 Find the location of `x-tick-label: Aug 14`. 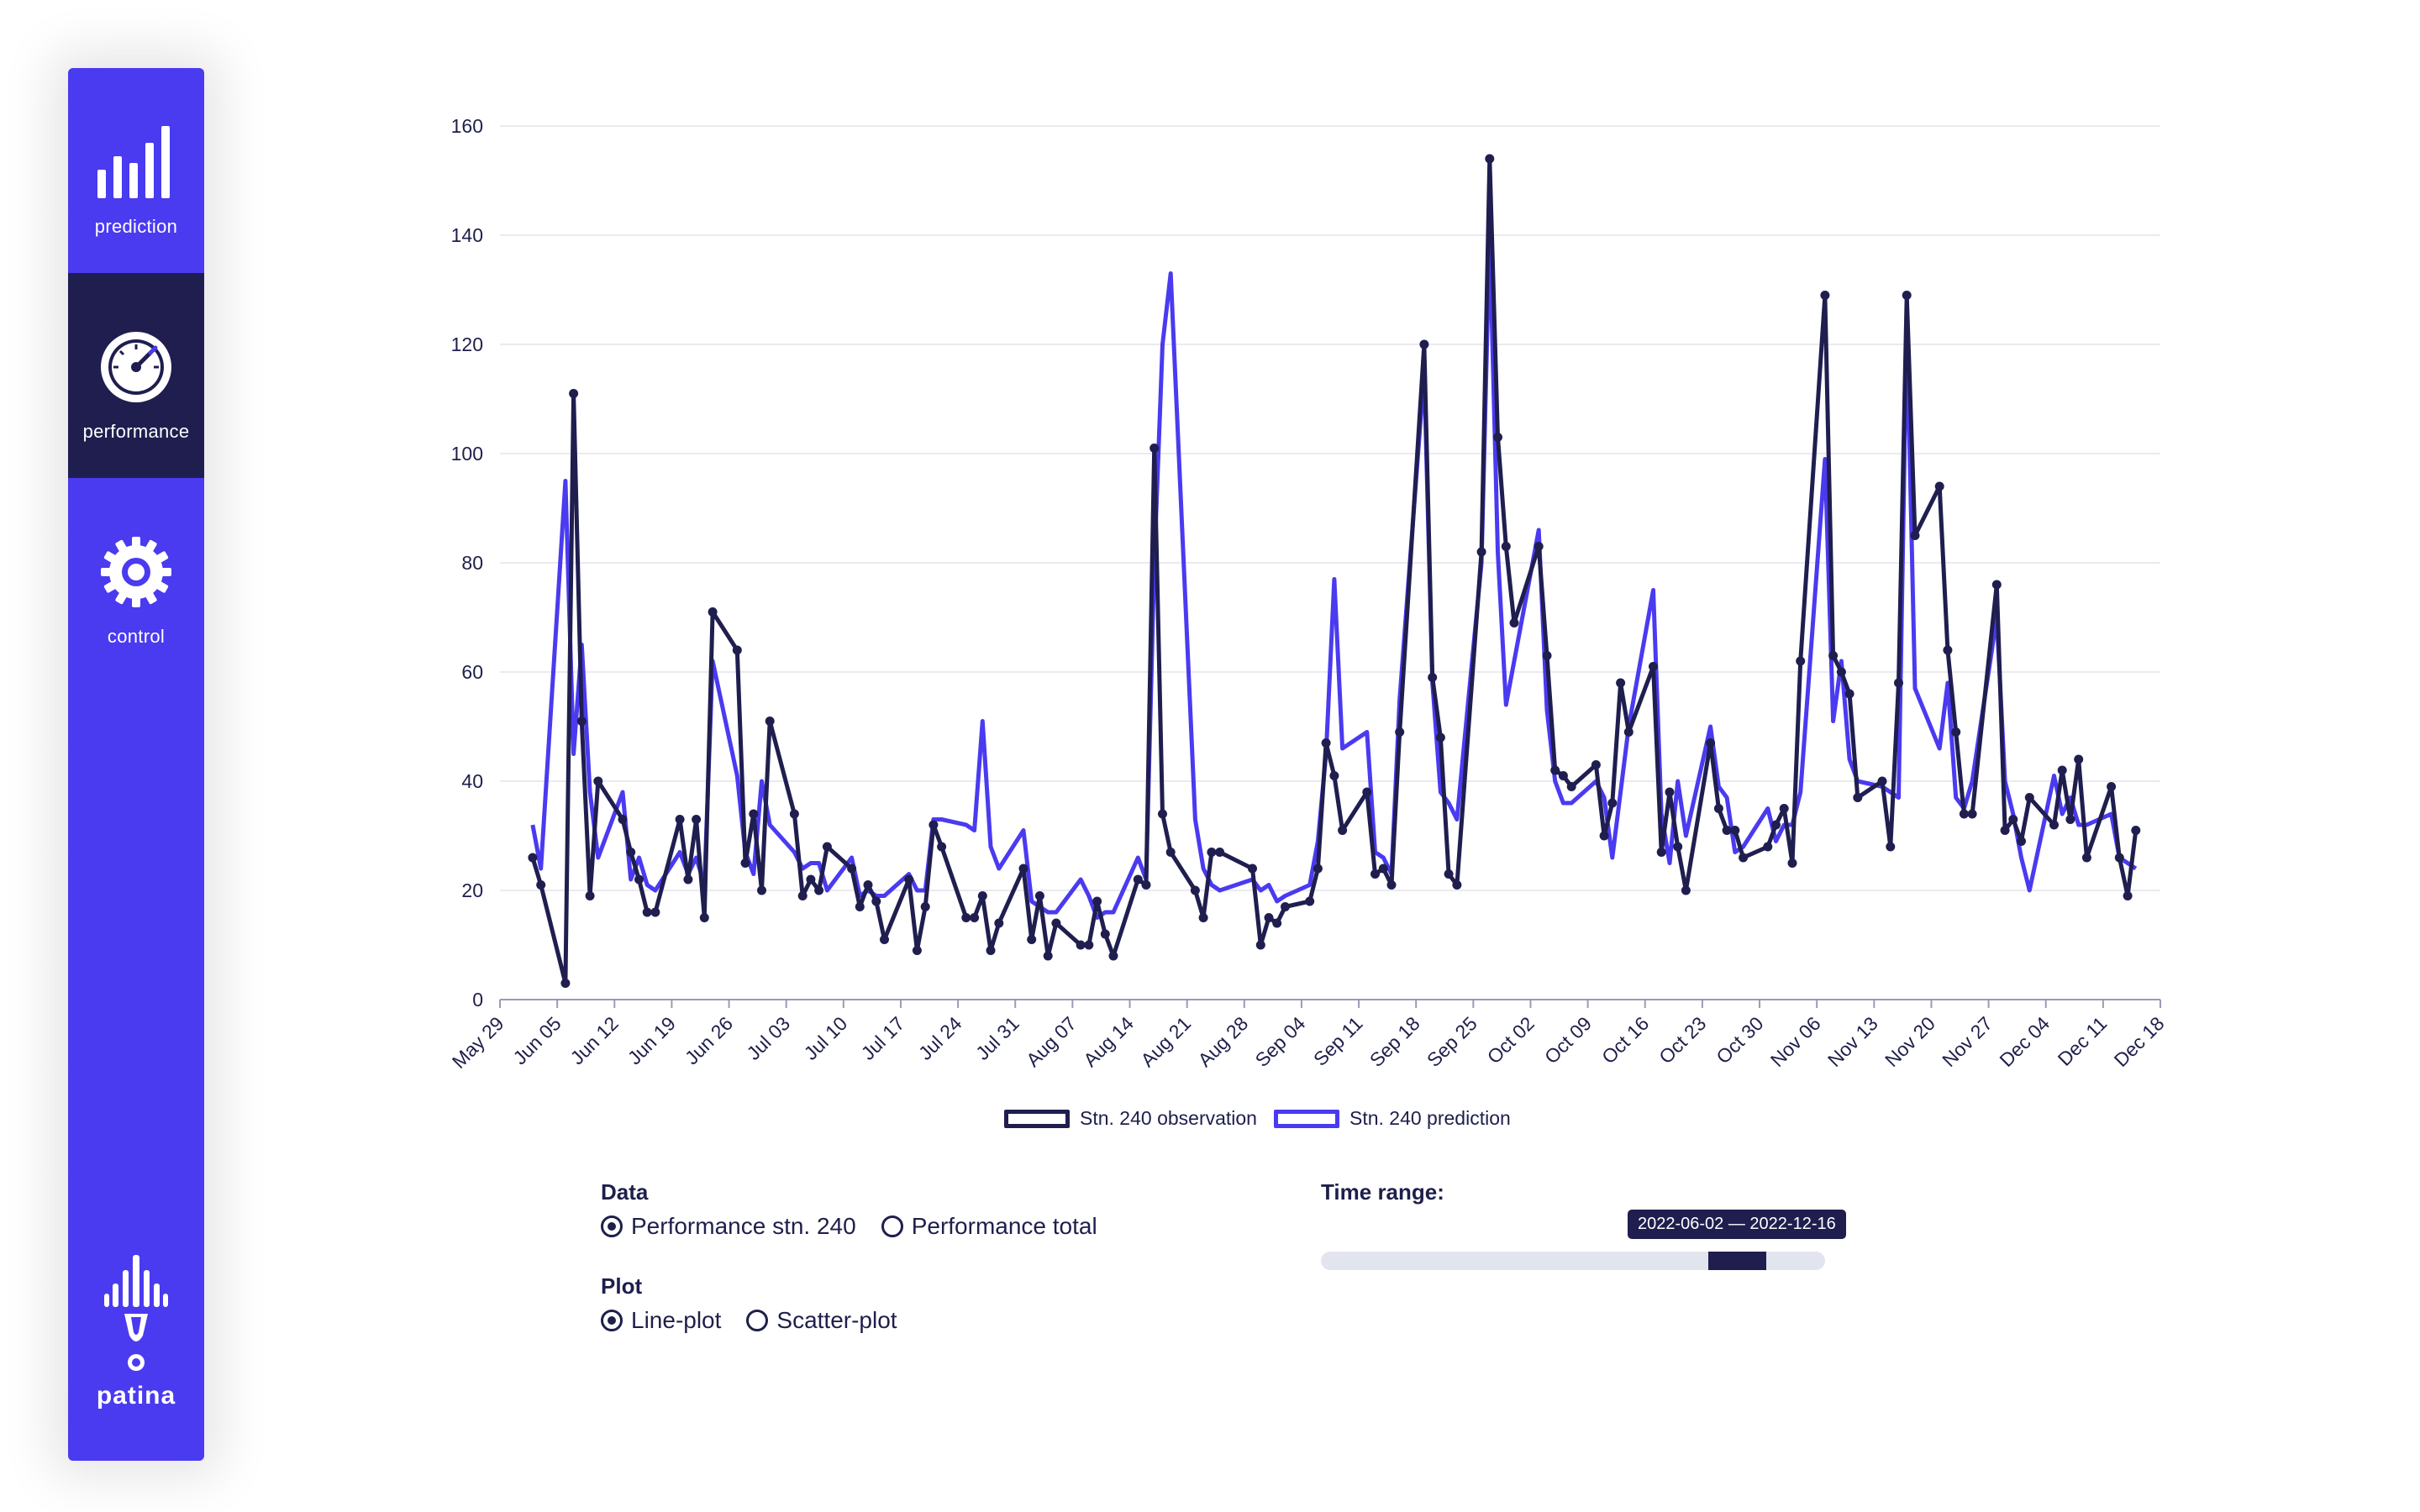

x-tick-label: Aug 14 is located at coordinates (1108, 1041).